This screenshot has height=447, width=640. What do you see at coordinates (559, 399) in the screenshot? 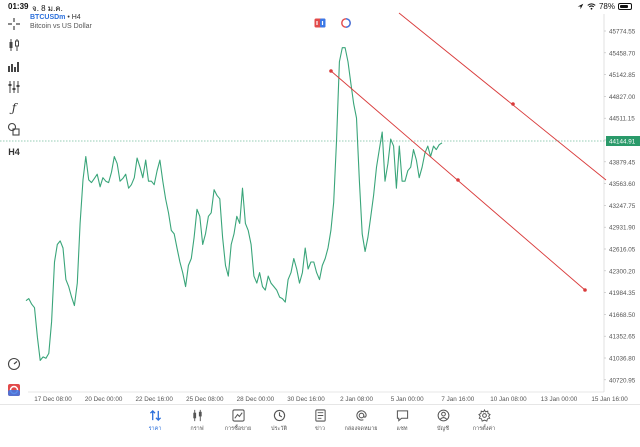
I see `time-tick-label: 13 Jan 00:00` at bounding box center [559, 399].